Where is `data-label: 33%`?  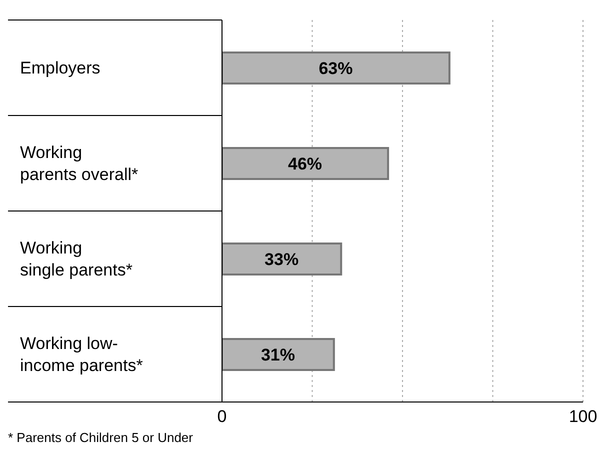
data-label: 33% is located at coordinates (281, 260).